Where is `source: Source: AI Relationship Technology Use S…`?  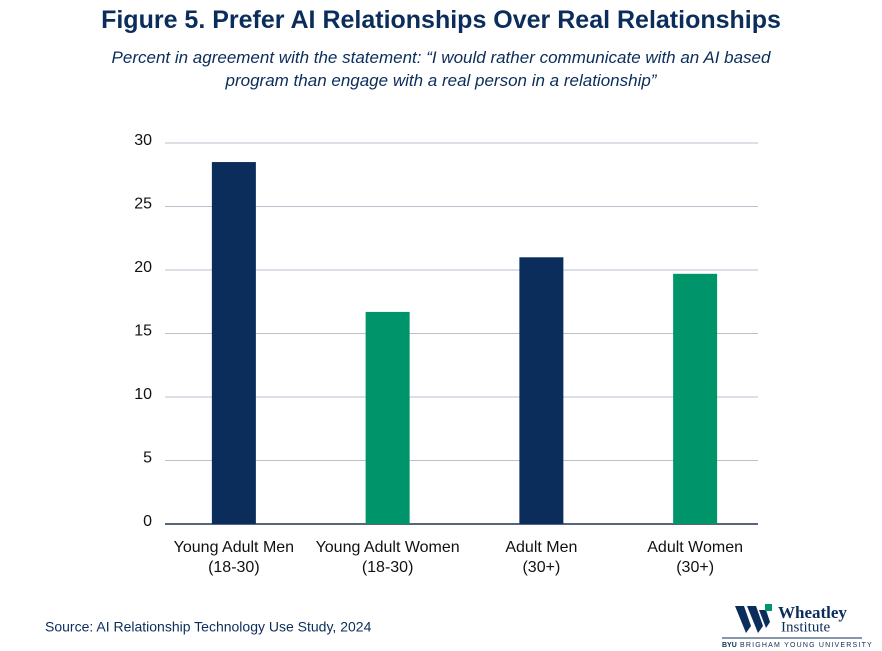
source: Source: AI Relationship Technology Use S… is located at coordinates (208, 627).